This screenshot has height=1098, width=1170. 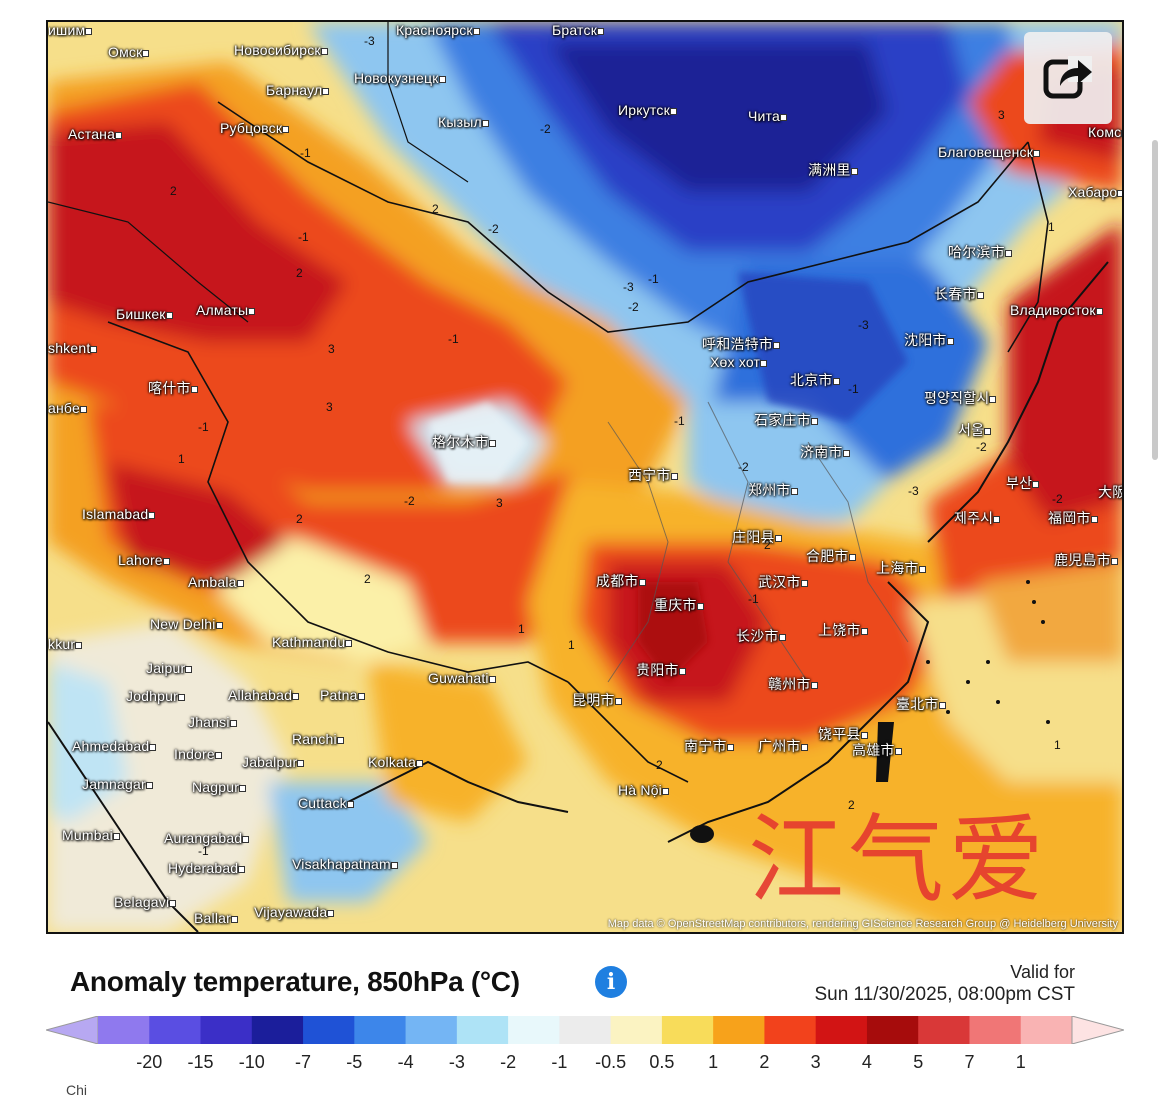 I want to click on city-name: Новокузнецк, so click(x=396, y=78).